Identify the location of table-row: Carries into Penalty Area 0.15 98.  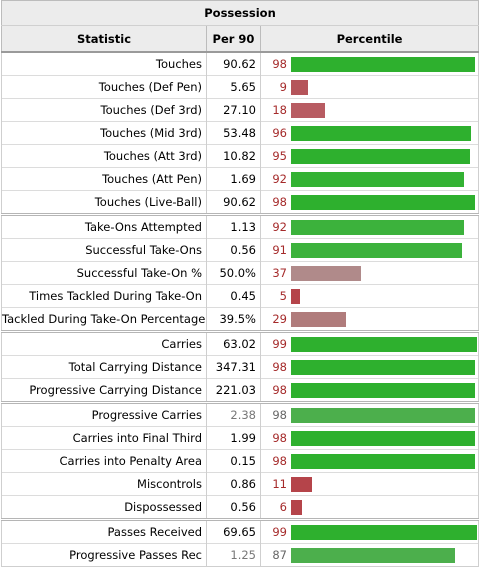
(240, 461).